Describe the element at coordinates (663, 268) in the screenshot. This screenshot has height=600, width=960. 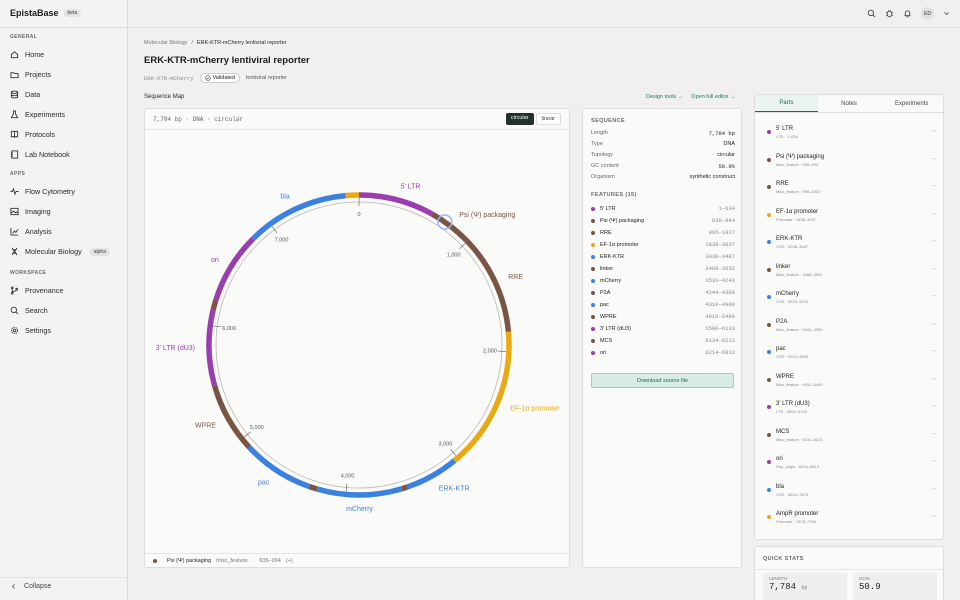
I see `feature-row: linker 3488–3532` at that location.